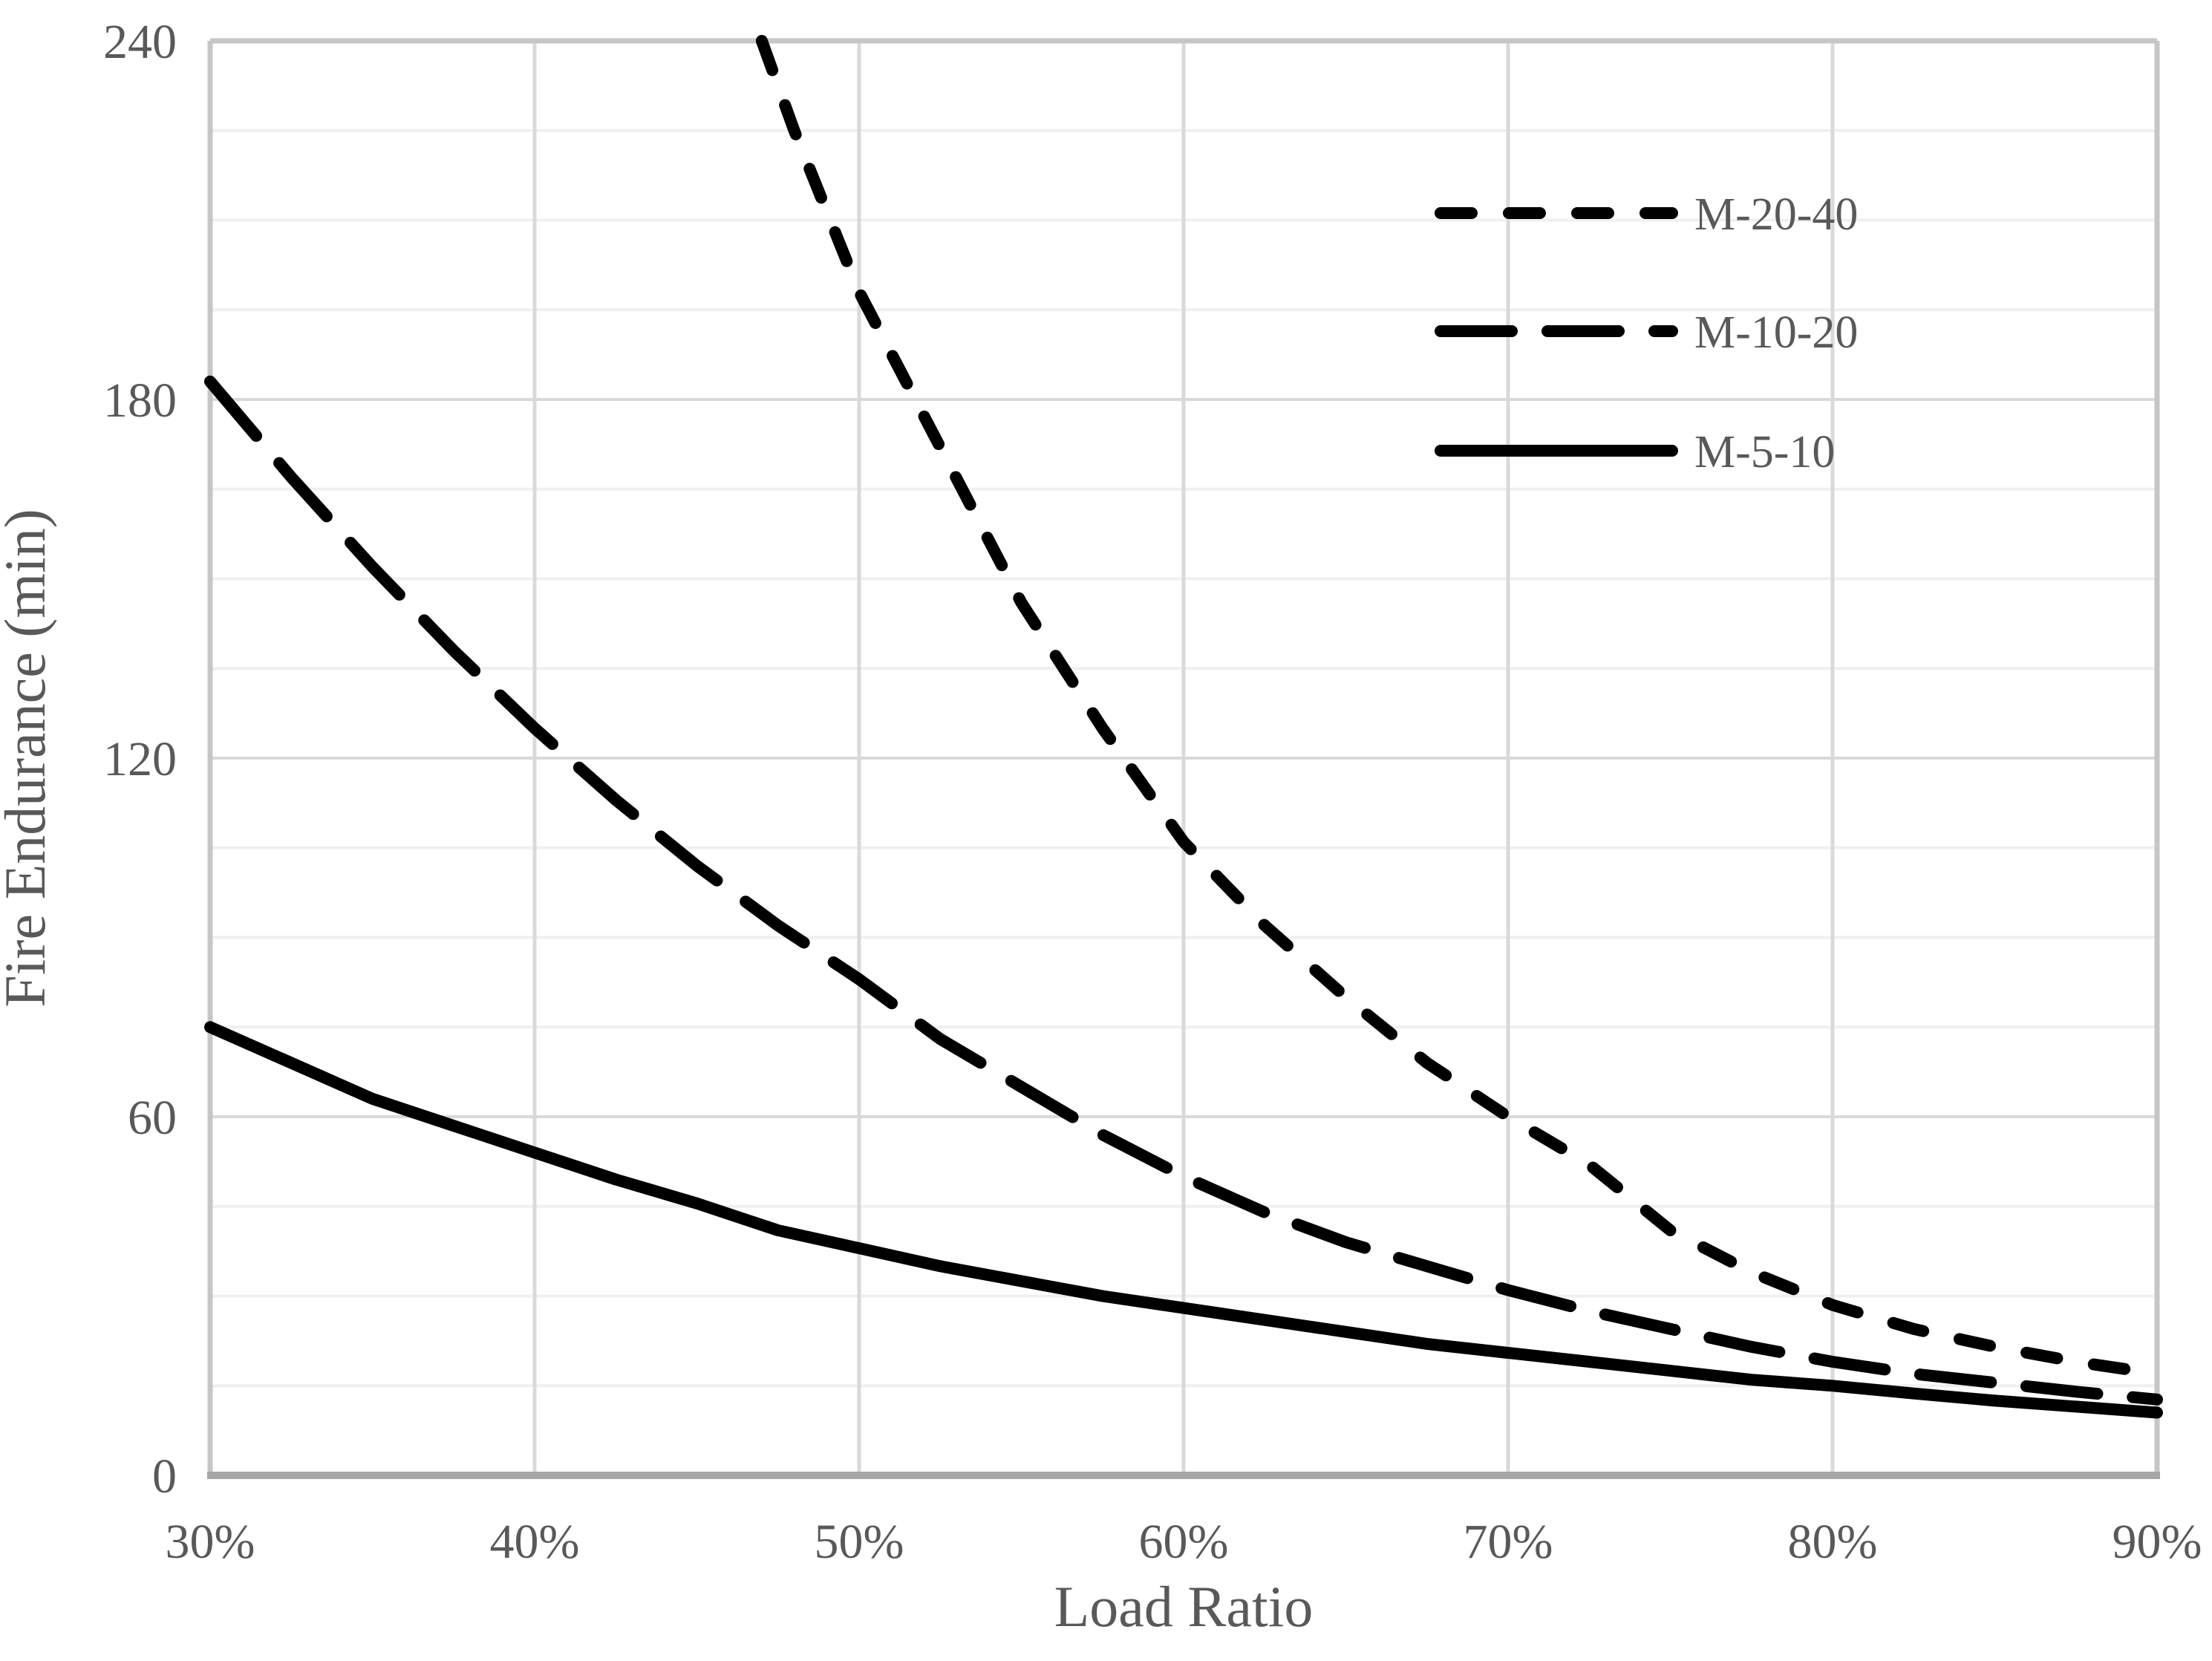  Describe the element at coordinates (140, 42) in the screenshot. I see `y-tick-label: 240` at that location.